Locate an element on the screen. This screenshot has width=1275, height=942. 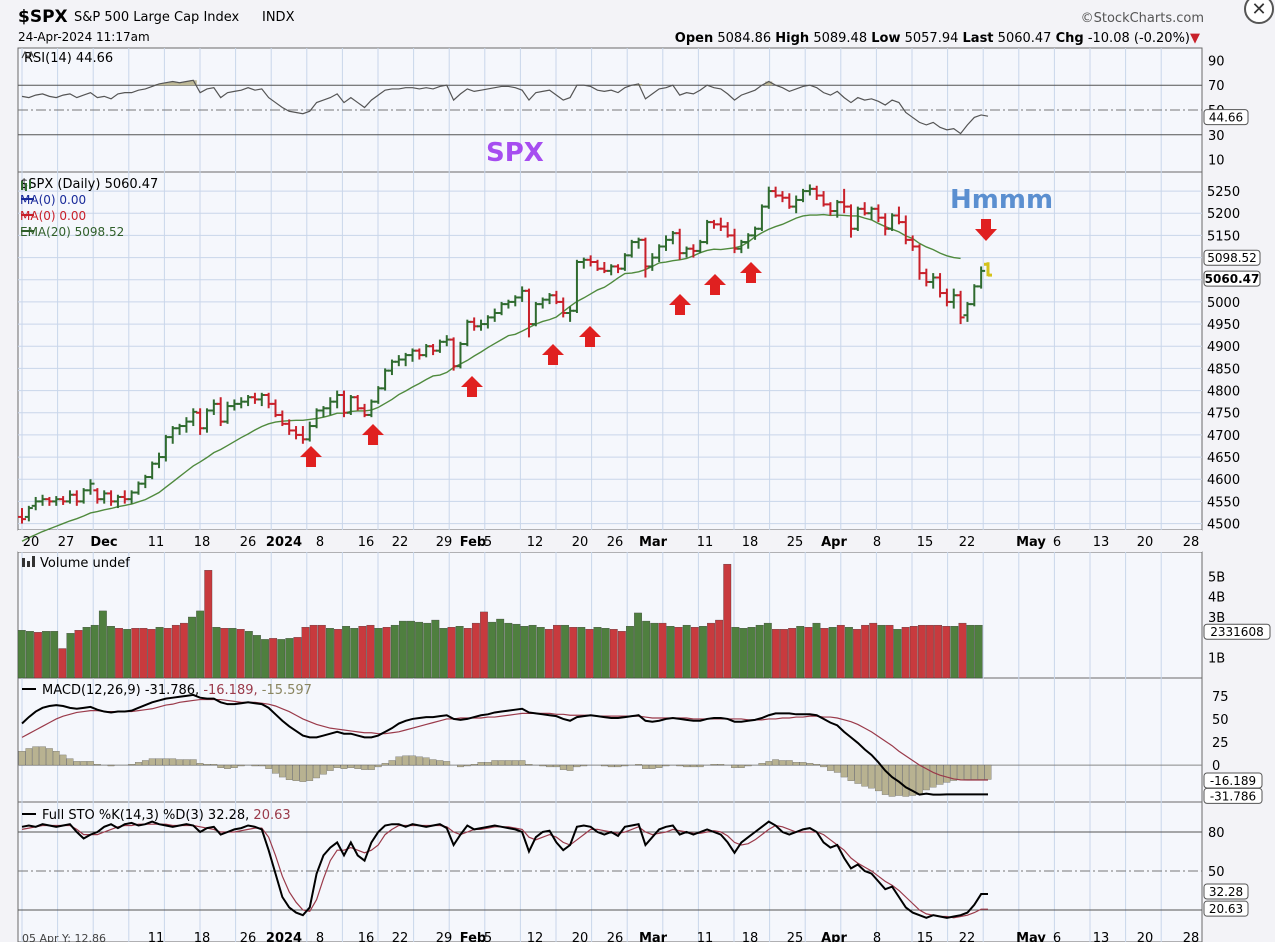
open-label: Open is located at coordinates (694, 38).